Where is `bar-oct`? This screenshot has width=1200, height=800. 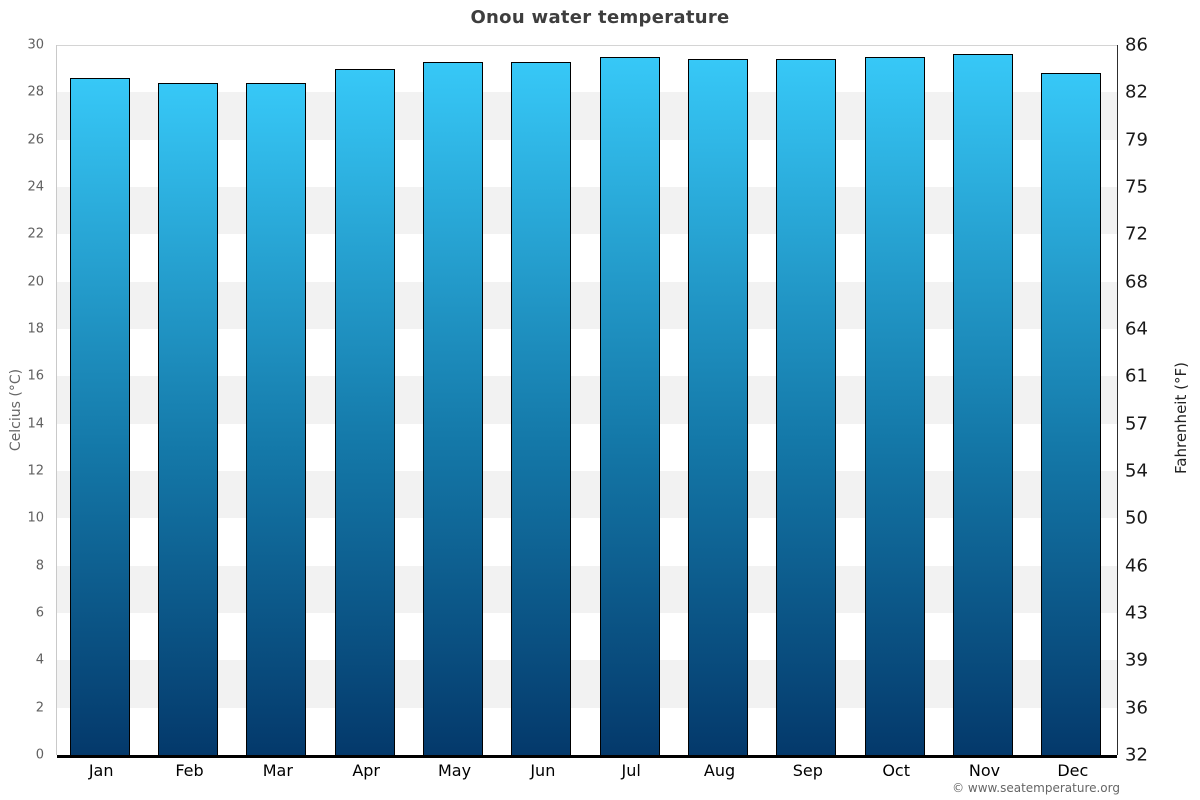 bar-oct is located at coordinates (894, 405).